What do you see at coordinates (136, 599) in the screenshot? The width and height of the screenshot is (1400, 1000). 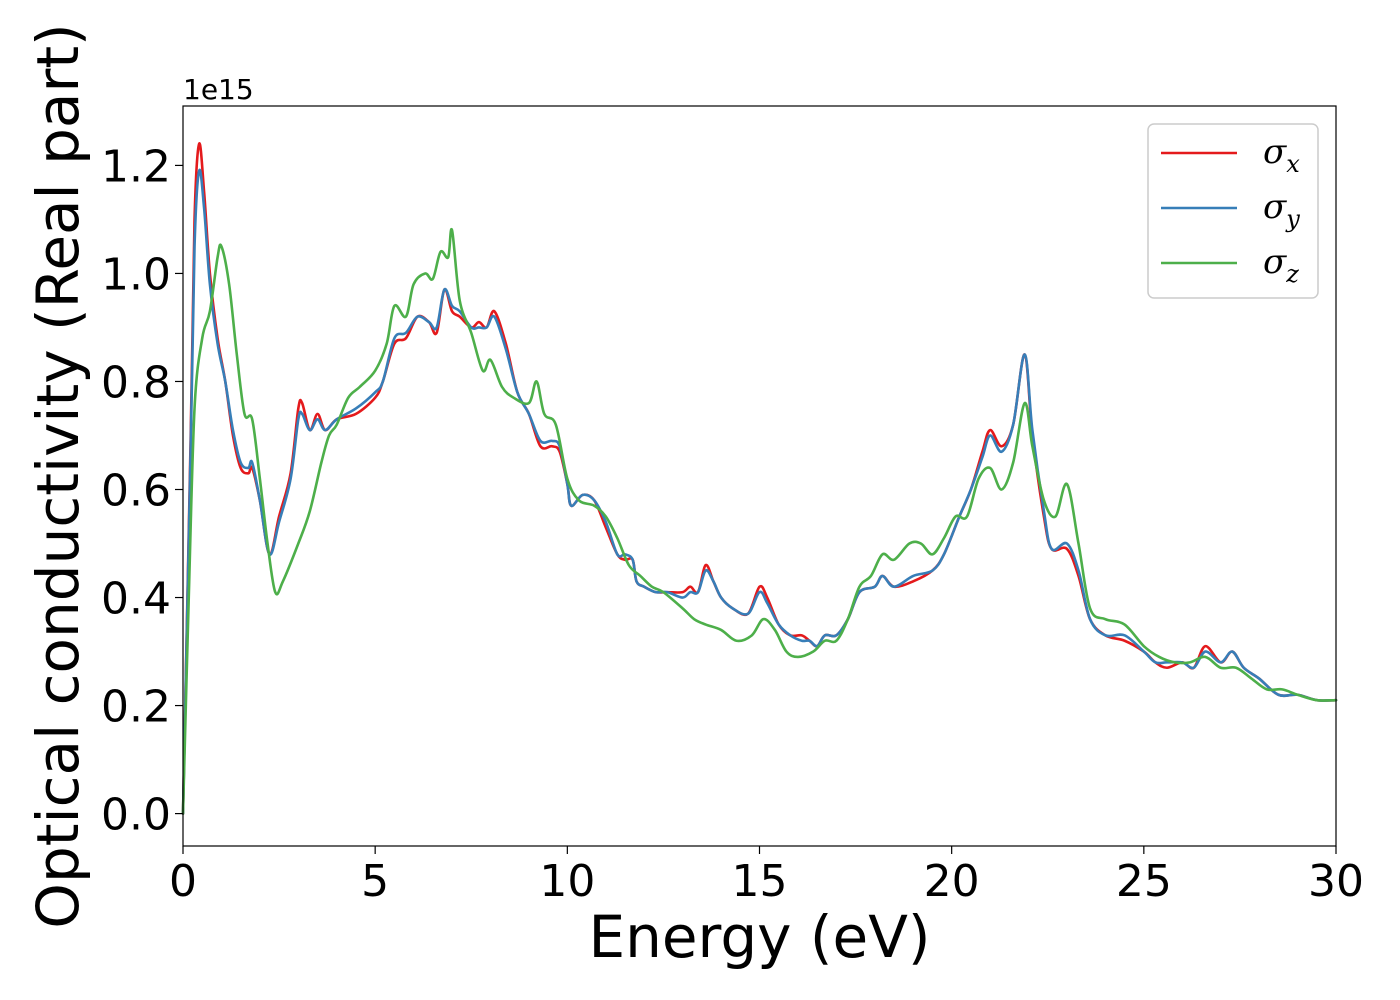 I see `y-tick-label: 0.4` at bounding box center [136, 599].